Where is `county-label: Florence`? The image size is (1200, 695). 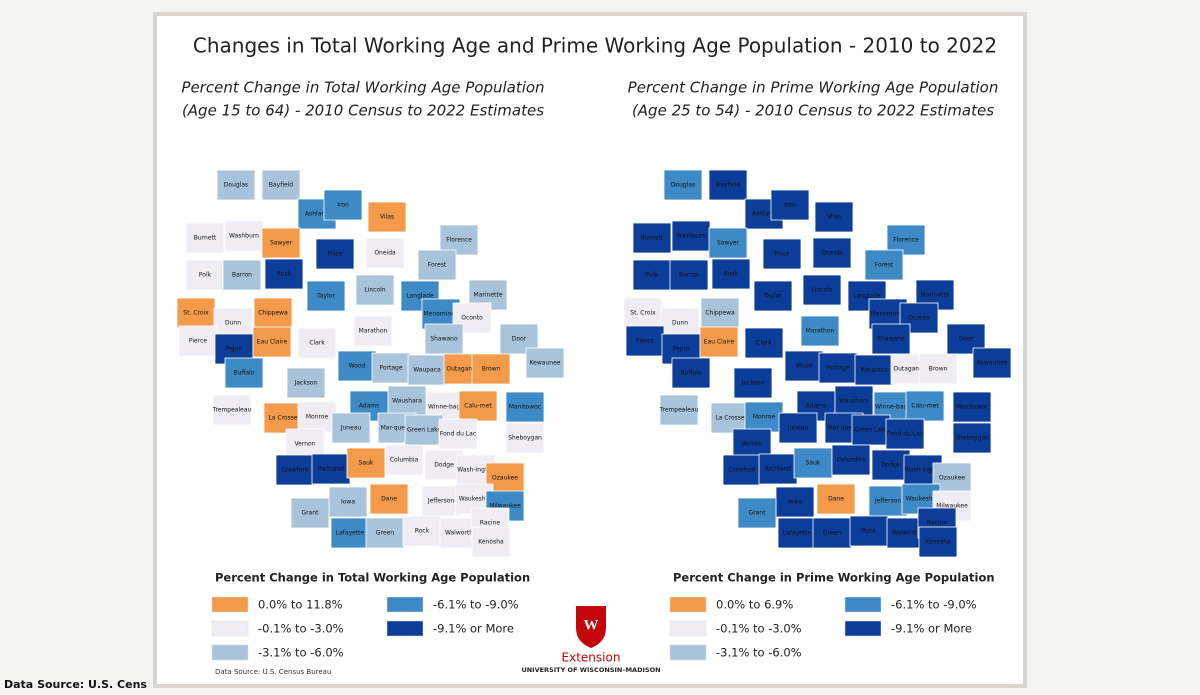
county-label: Florence is located at coordinates (459, 240).